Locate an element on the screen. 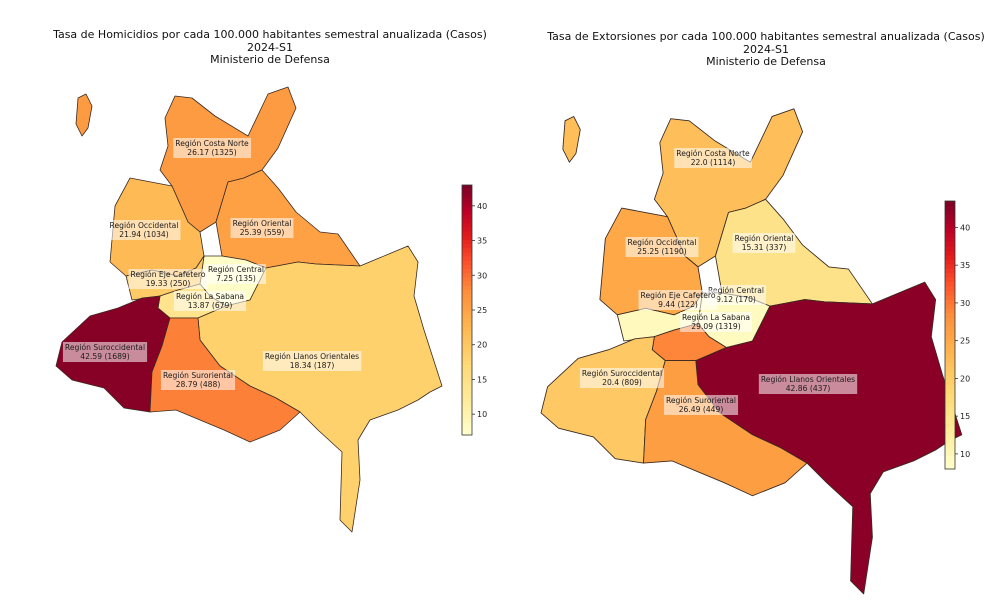 This screenshot has height=601, width=1007. region-value: 9.12 (170) is located at coordinates (736, 299).